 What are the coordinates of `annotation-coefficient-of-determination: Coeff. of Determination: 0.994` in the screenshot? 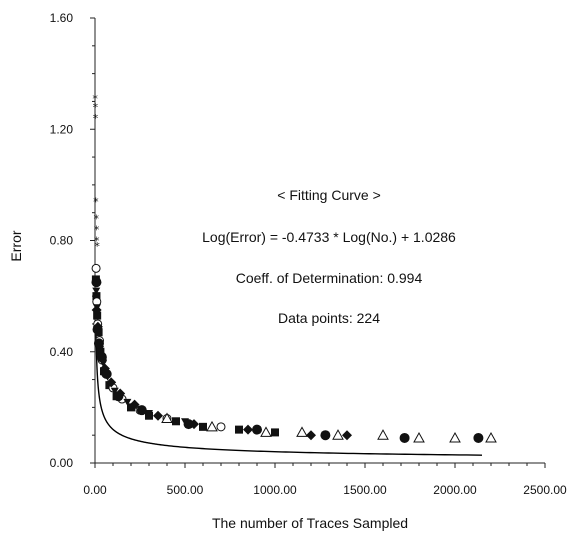 It's located at (329, 278).